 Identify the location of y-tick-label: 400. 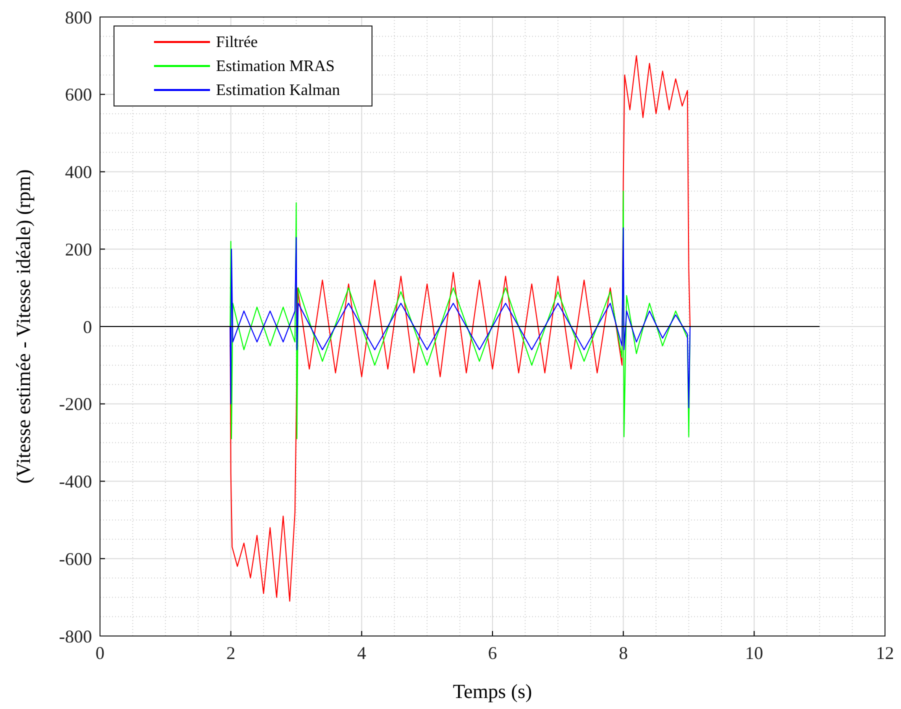
(78, 172).